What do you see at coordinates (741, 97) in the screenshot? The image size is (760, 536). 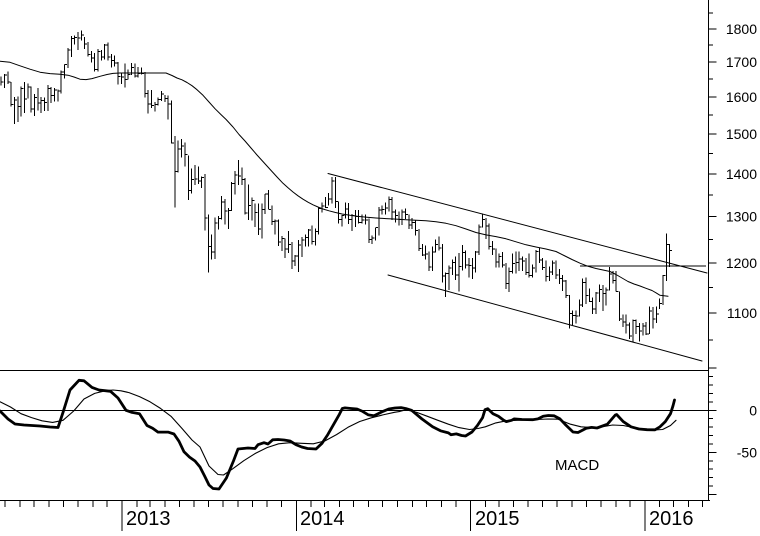 I see `svg-text: 1600` at bounding box center [741, 97].